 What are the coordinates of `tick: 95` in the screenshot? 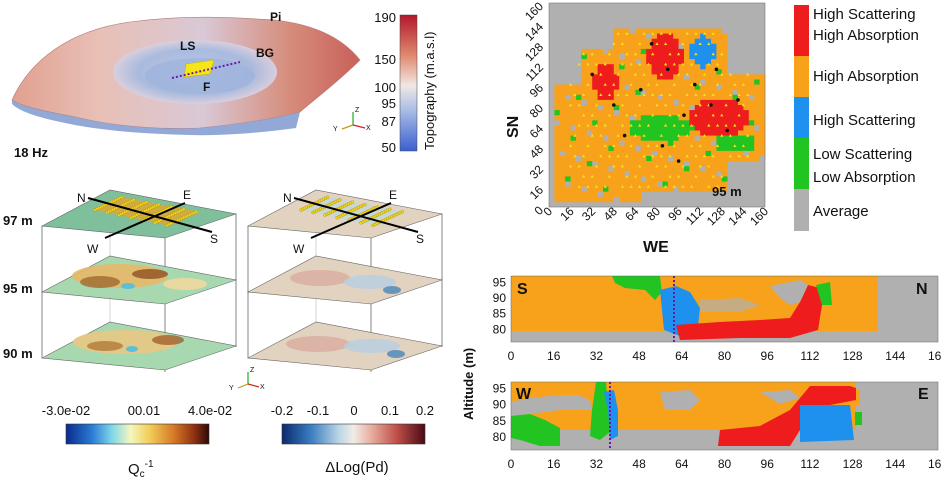 It's located at (389, 103).